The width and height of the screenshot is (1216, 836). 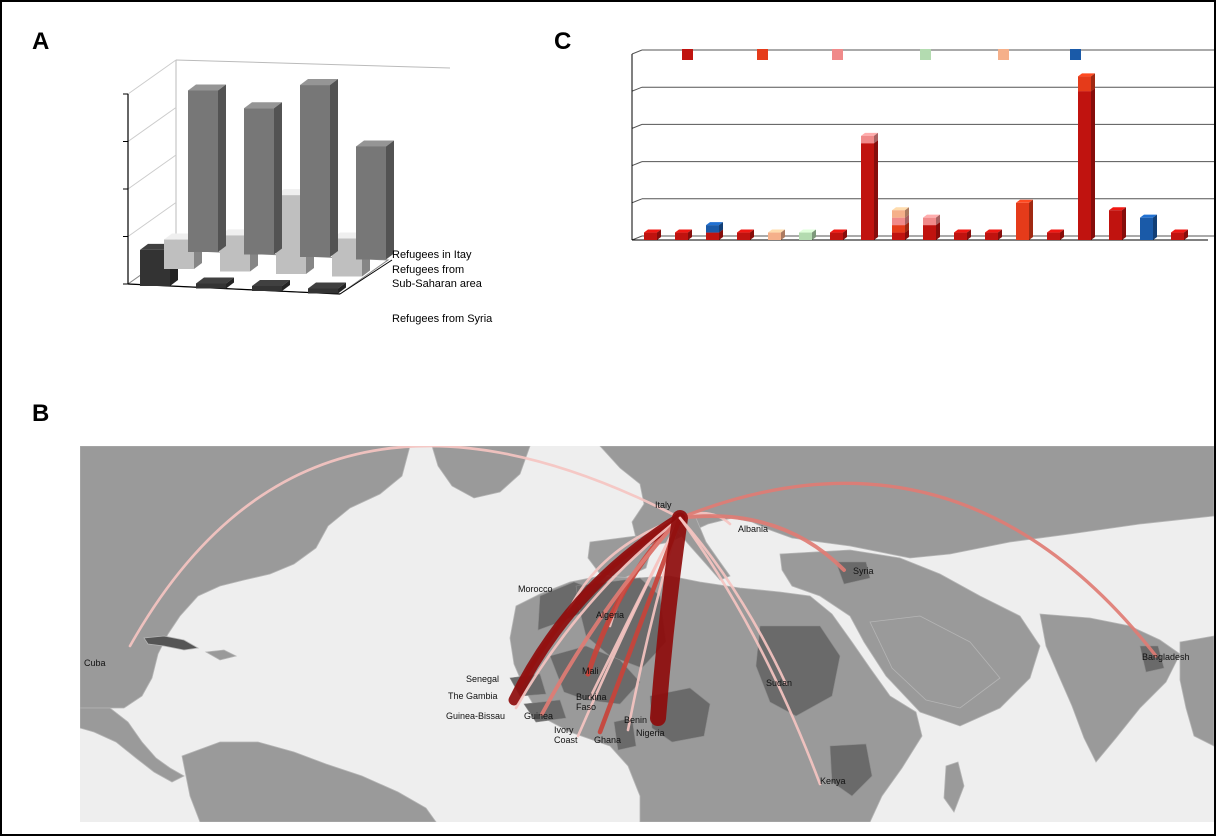 What do you see at coordinates (327, 285) in the screenshot?
I see `bar-a-s2-2017-top` at bounding box center [327, 285].